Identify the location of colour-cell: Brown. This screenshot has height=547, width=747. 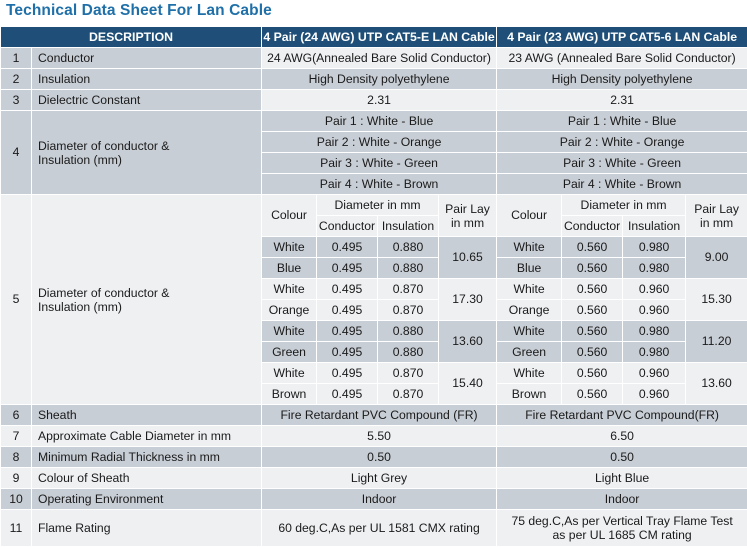
(289, 394).